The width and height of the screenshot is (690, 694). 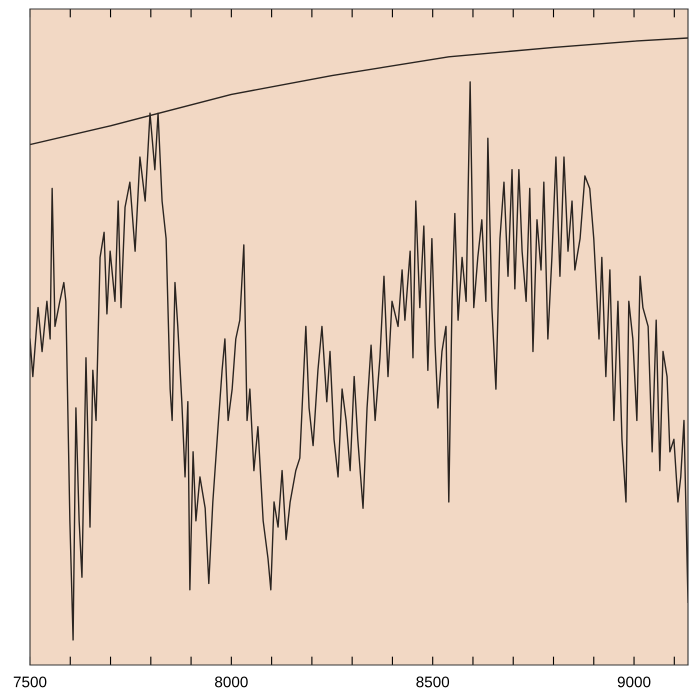 What do you see at coordinates (231, 682) in the screenshot?
I see `x-tick-label: 8000` at bounding box center [231, 682].